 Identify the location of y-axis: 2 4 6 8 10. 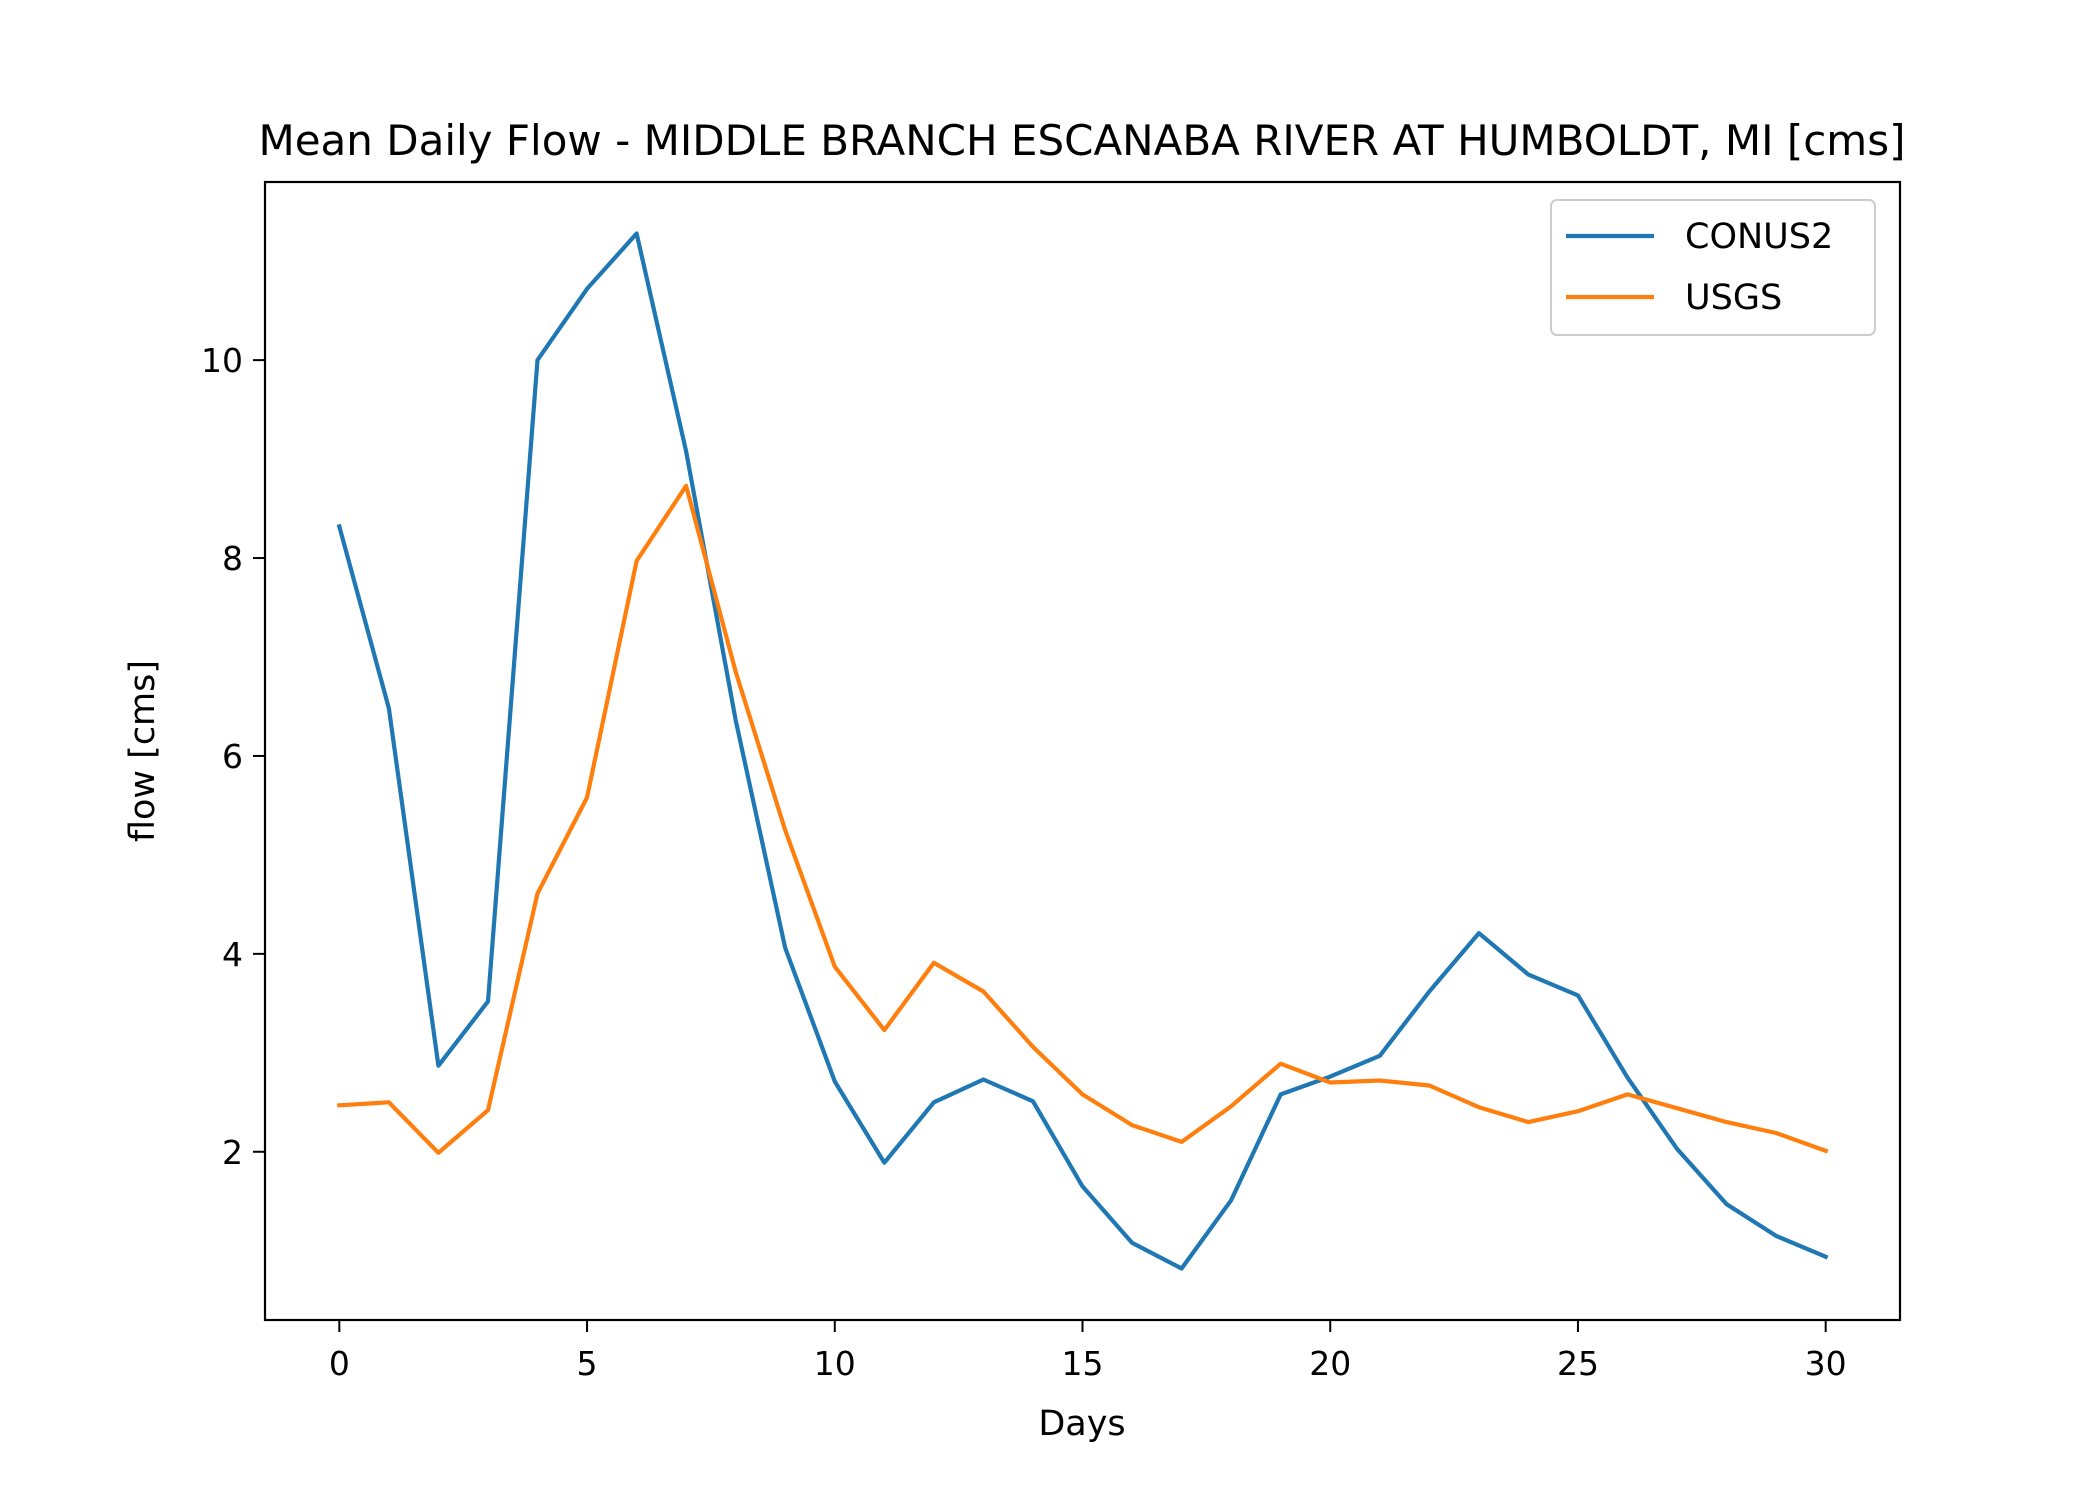
(233, 756).